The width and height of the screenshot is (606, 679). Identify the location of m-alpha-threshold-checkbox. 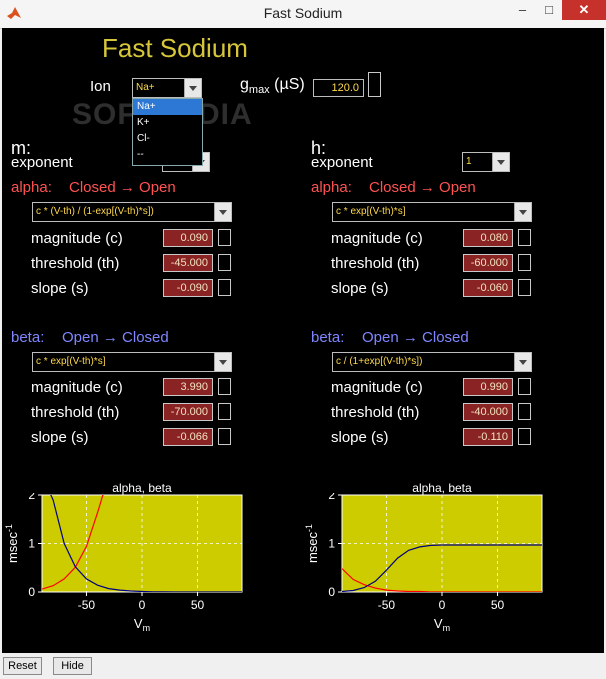
(224, 262).